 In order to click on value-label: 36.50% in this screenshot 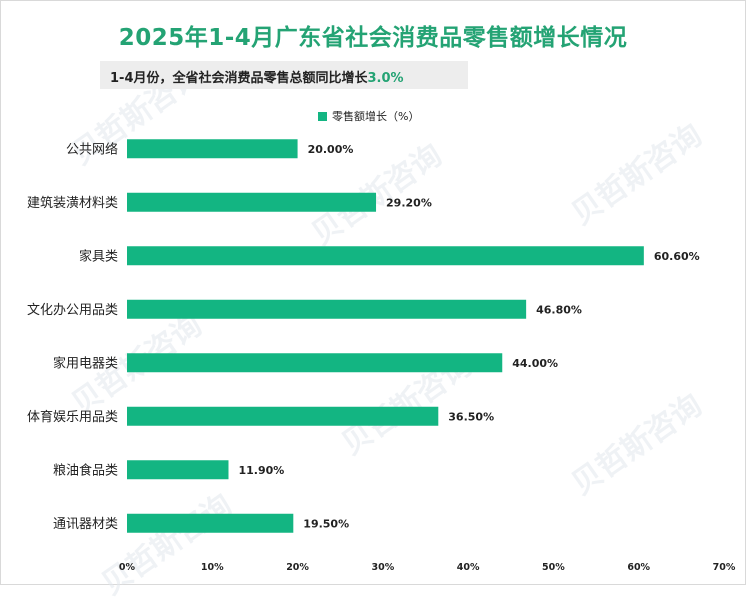, I will do `click(471, 416)`.